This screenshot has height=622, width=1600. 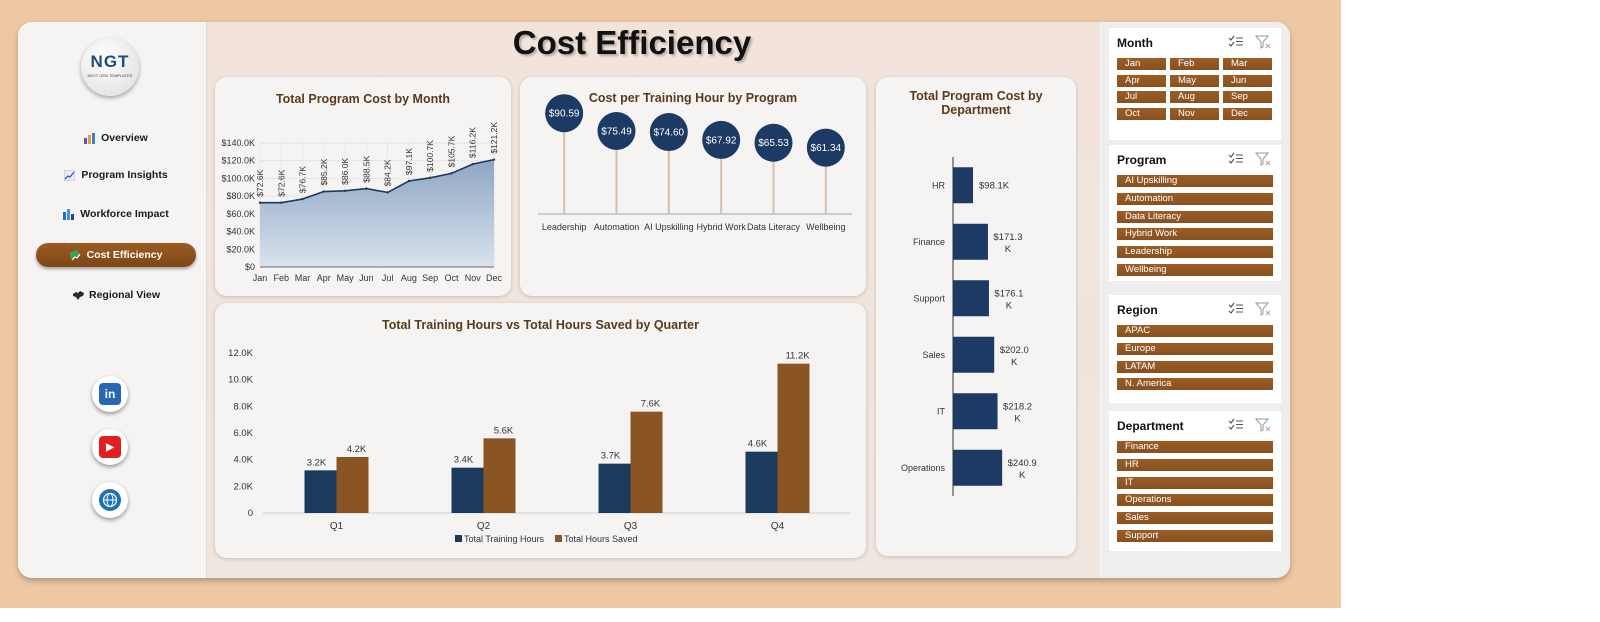 What do you see at coordinates (558, 538) in the screenshot?
I see `legend-swatch` at bounding box center [558, 538].